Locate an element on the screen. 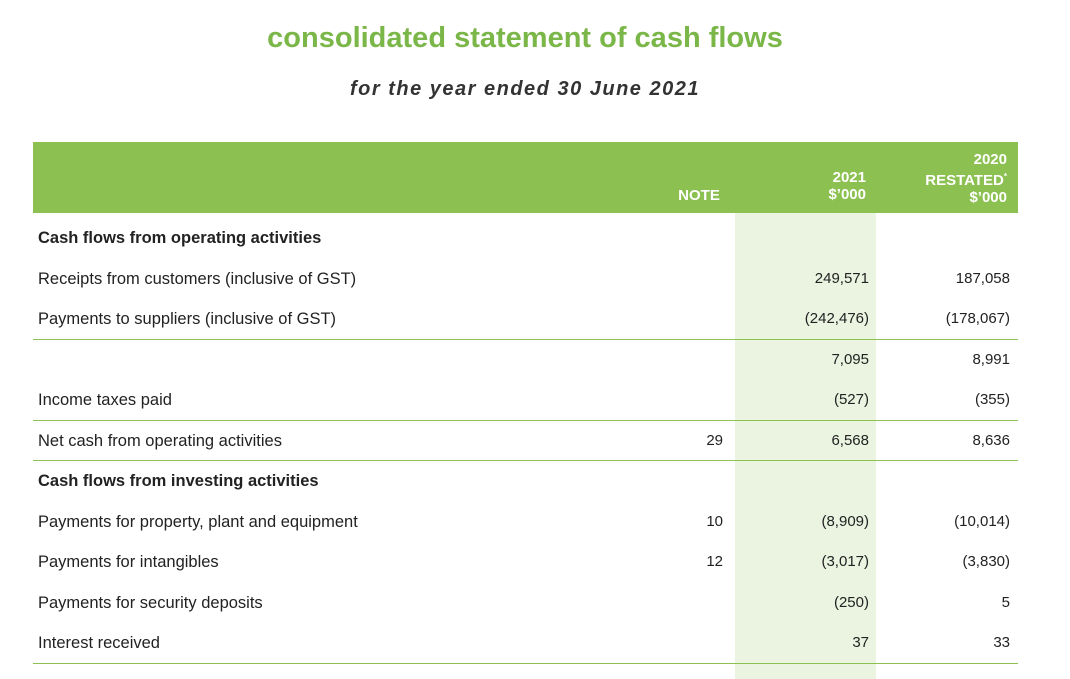 This screenshot has height=679, width=1070. subtitle: for the year ended 30 June 2021 is located at coordinates (525, 89).